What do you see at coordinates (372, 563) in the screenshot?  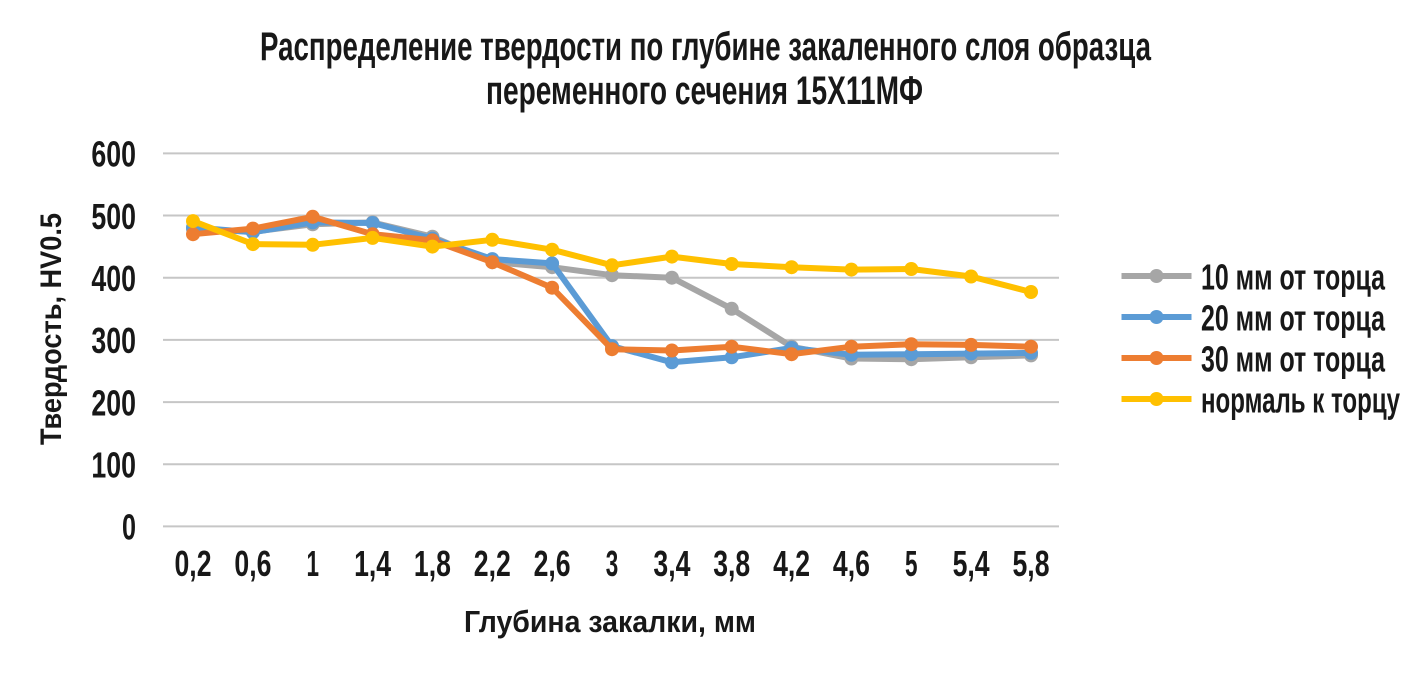 I see `svg-text: 1,4` at bounding box center [372, 563].